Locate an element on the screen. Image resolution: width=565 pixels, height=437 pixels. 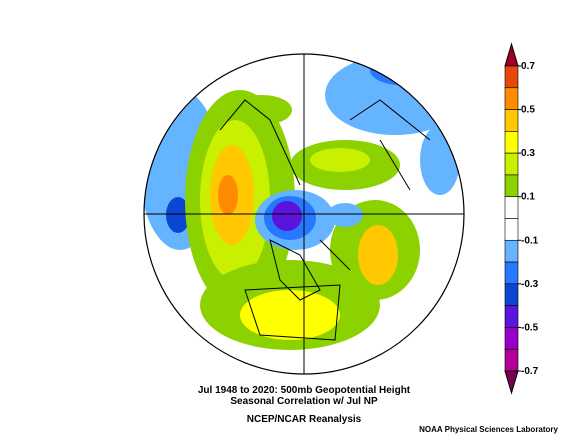
colorbar-label: -0.3 is located at coordinates (530, 284).